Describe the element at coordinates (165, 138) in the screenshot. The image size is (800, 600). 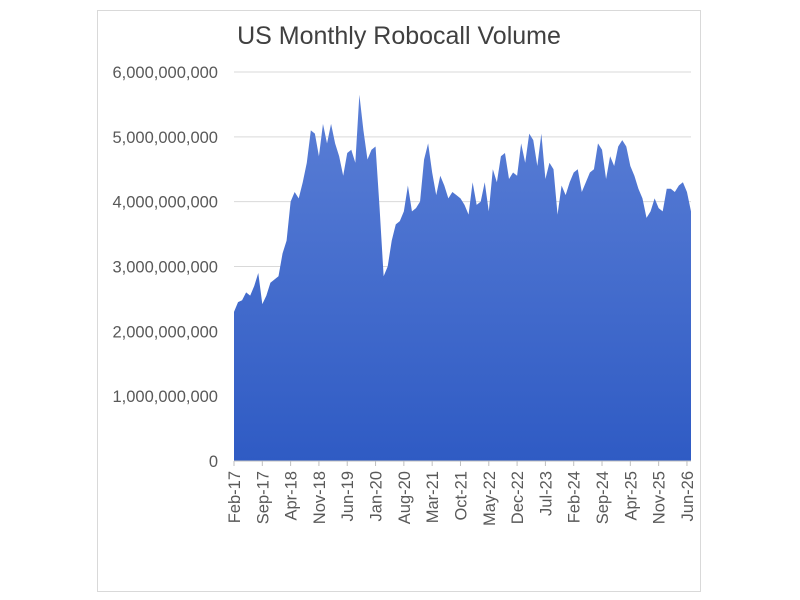
I see `y-tick-label: 5,000,000,000` at that location.